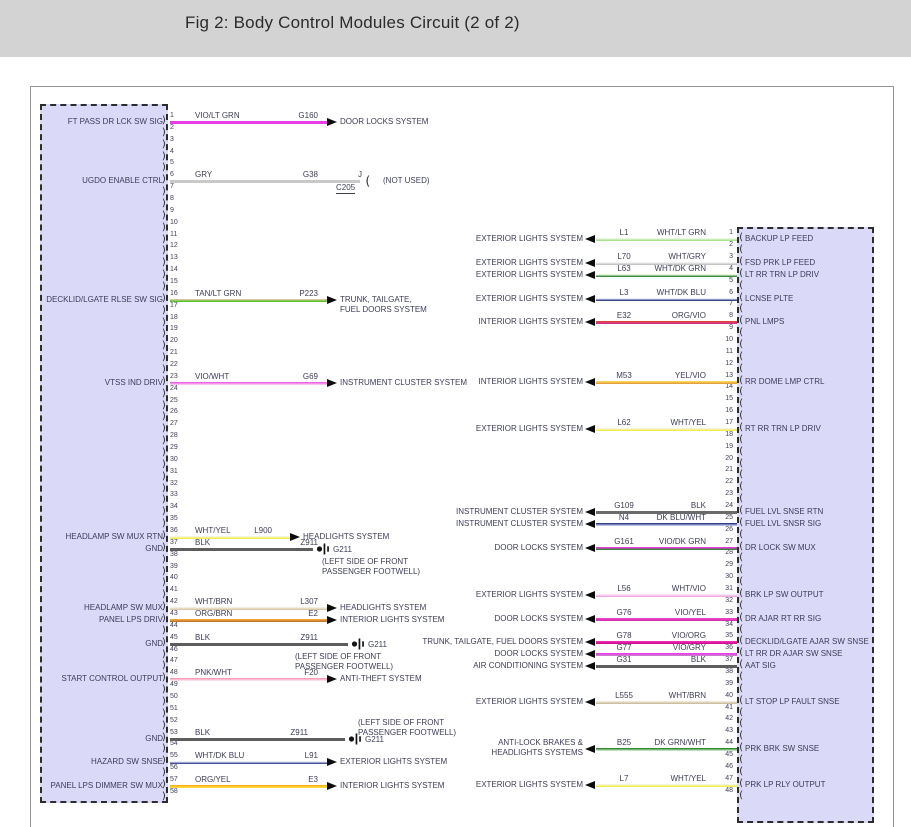  Describe the element at coordinates (174, 424) in the screenshot. I see `left-pin-number: 27` at that location.